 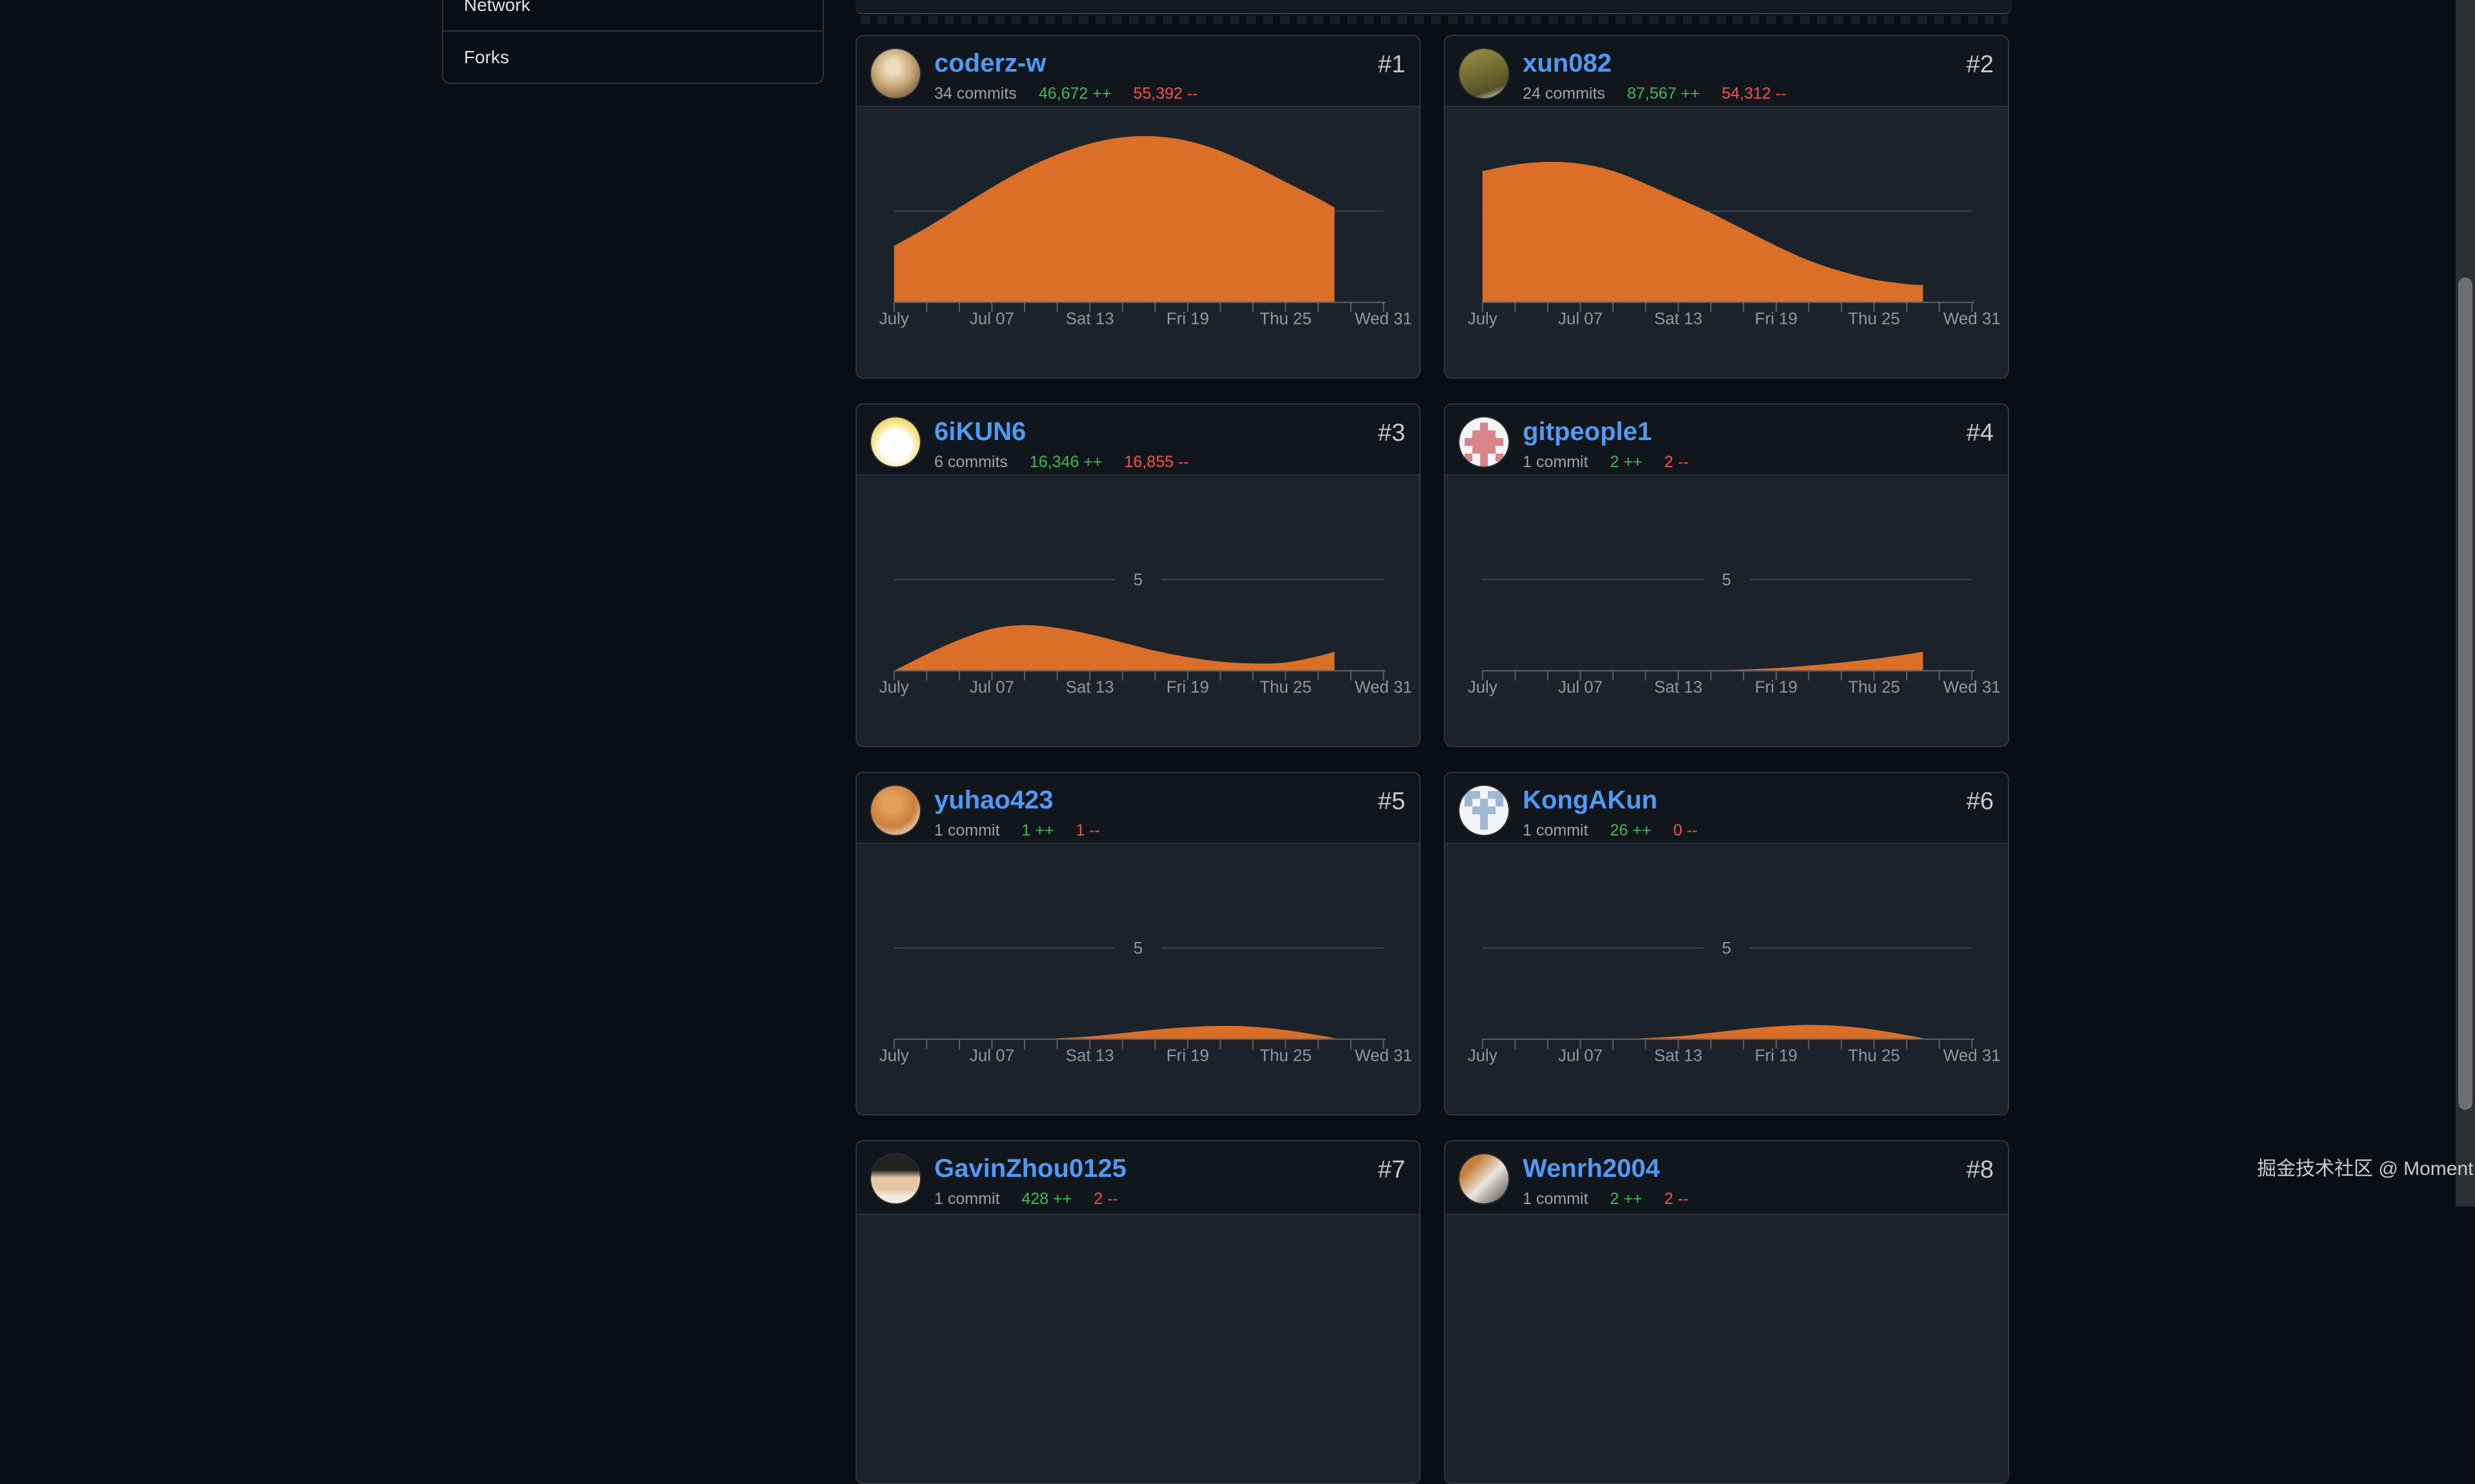 I want to click on rank-badge: #8, so click(x=1980, y=1169).